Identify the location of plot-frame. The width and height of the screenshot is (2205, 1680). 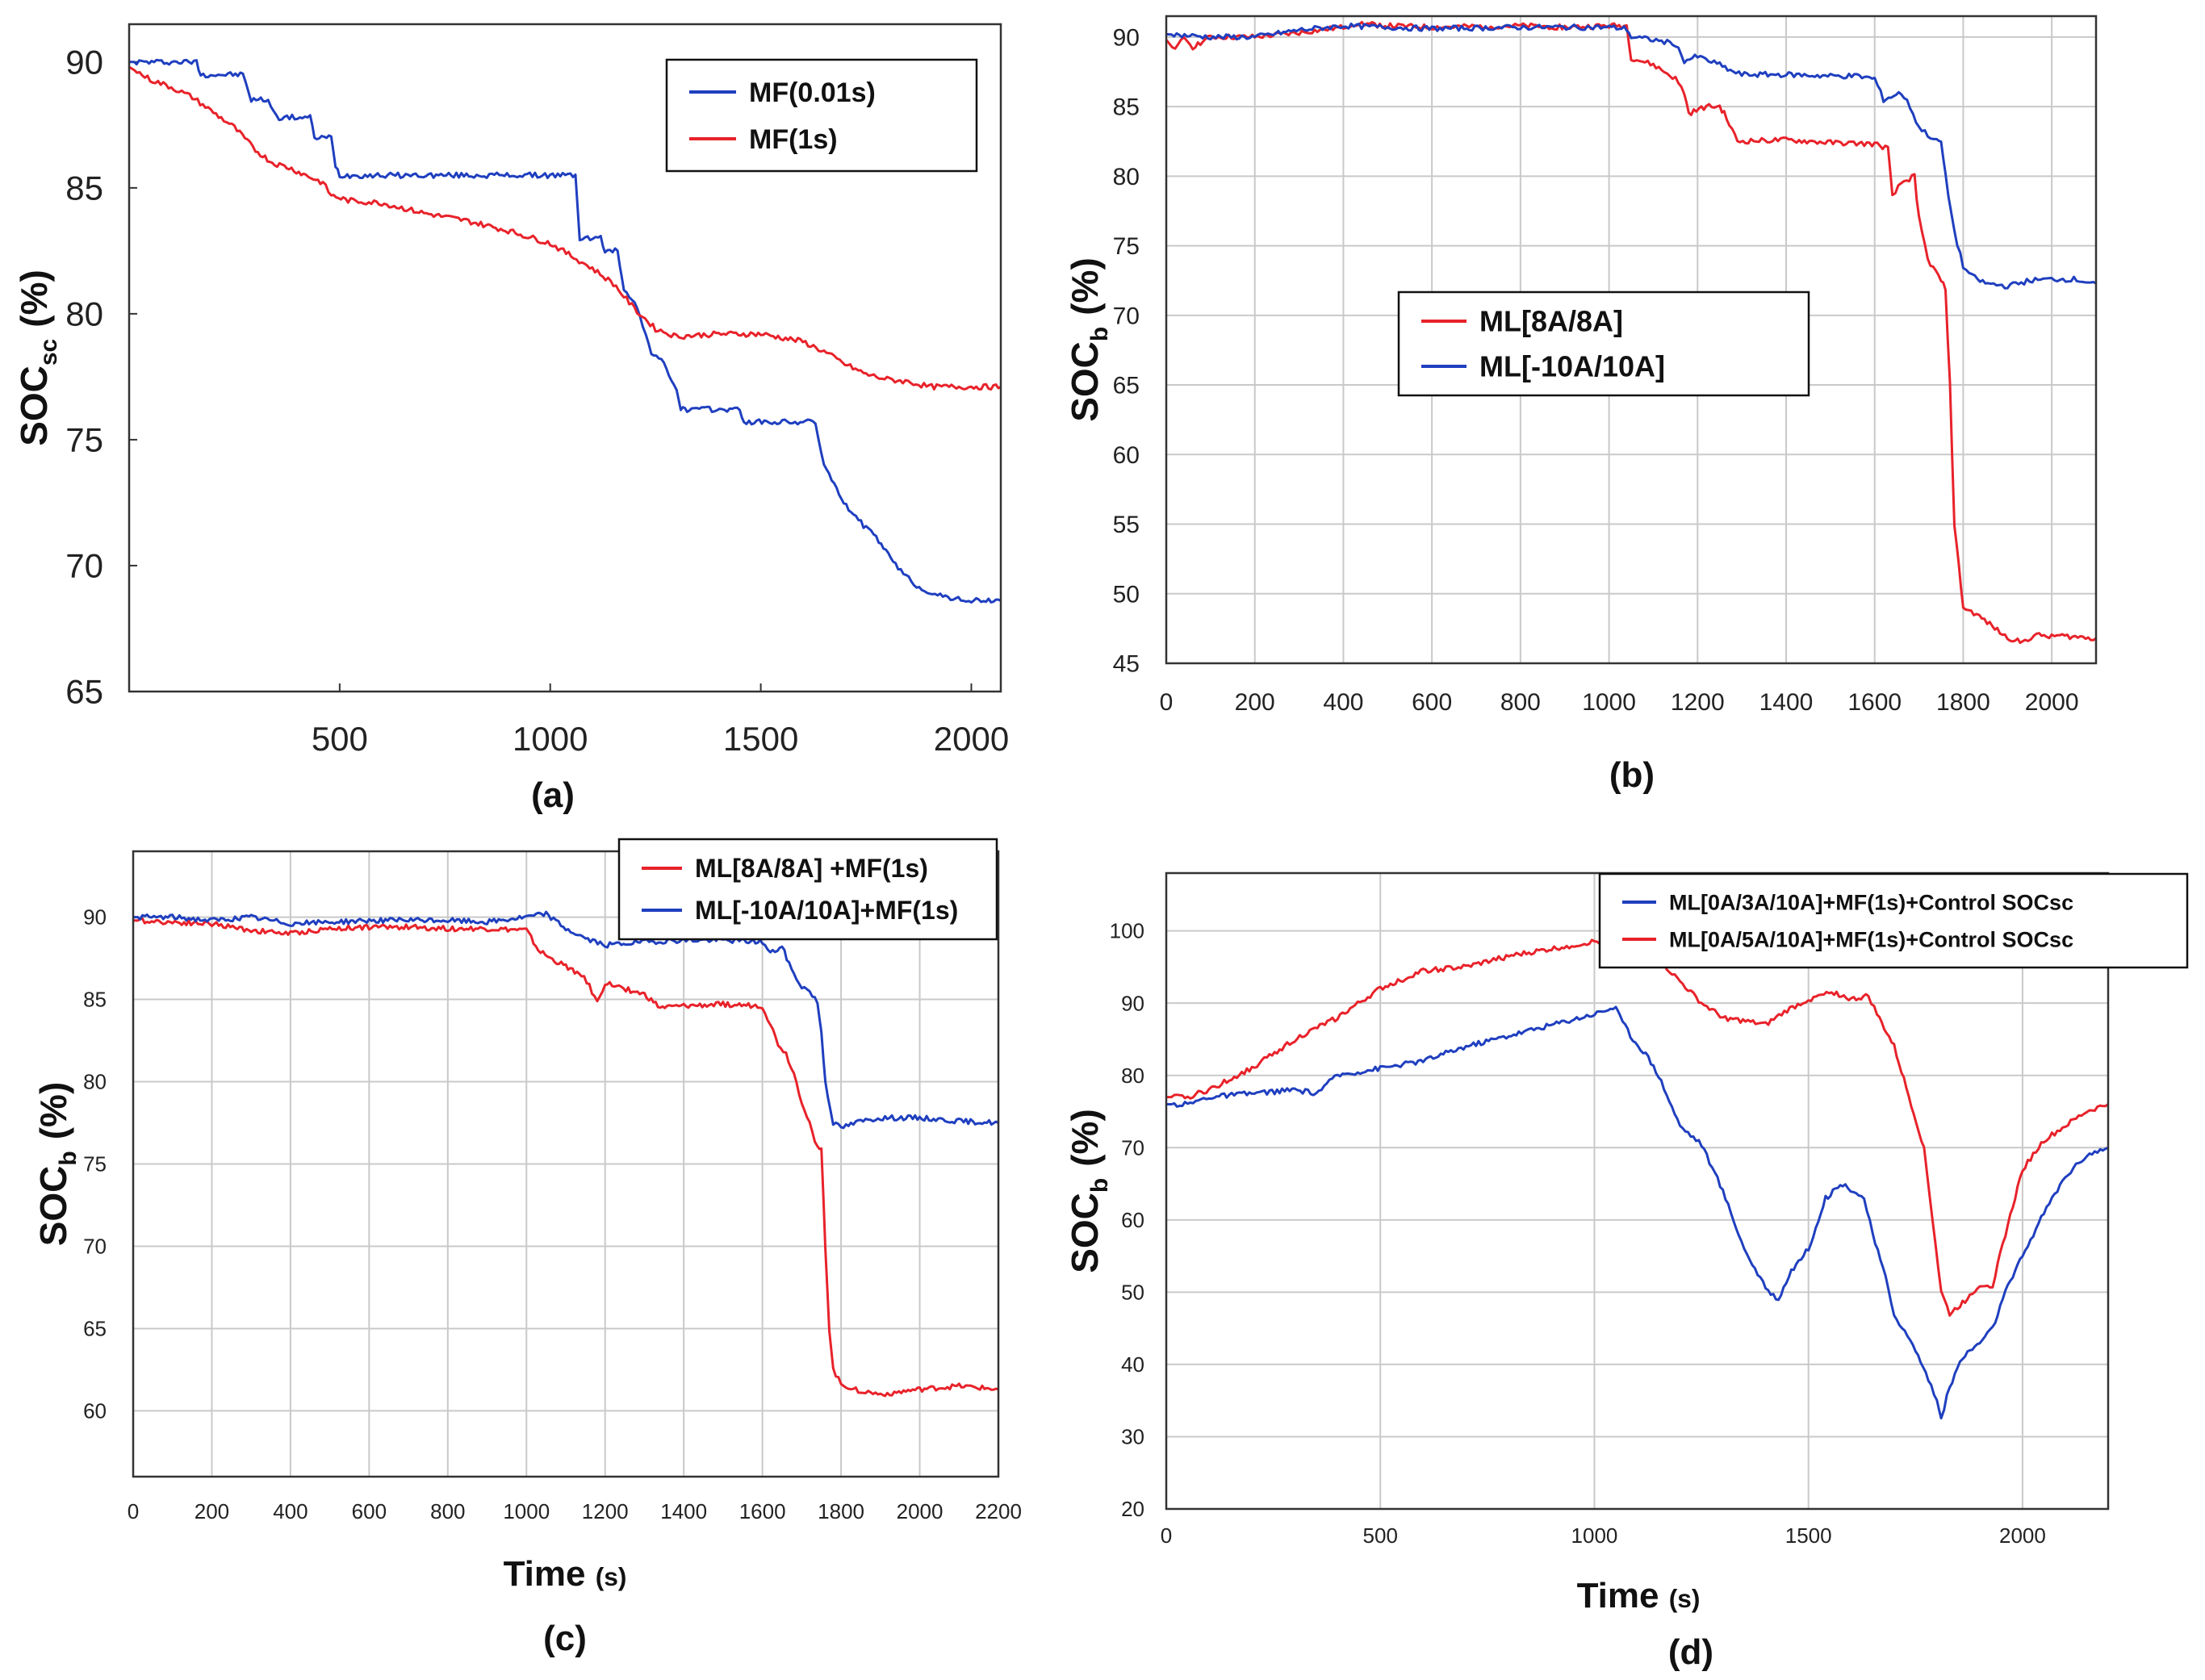
(566, 1164).